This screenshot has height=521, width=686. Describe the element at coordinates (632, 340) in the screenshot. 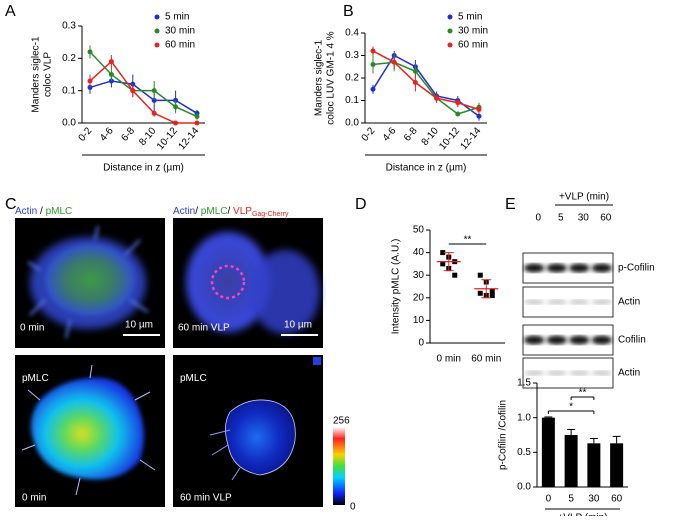

I see `row-label: Cofilin` at that location.